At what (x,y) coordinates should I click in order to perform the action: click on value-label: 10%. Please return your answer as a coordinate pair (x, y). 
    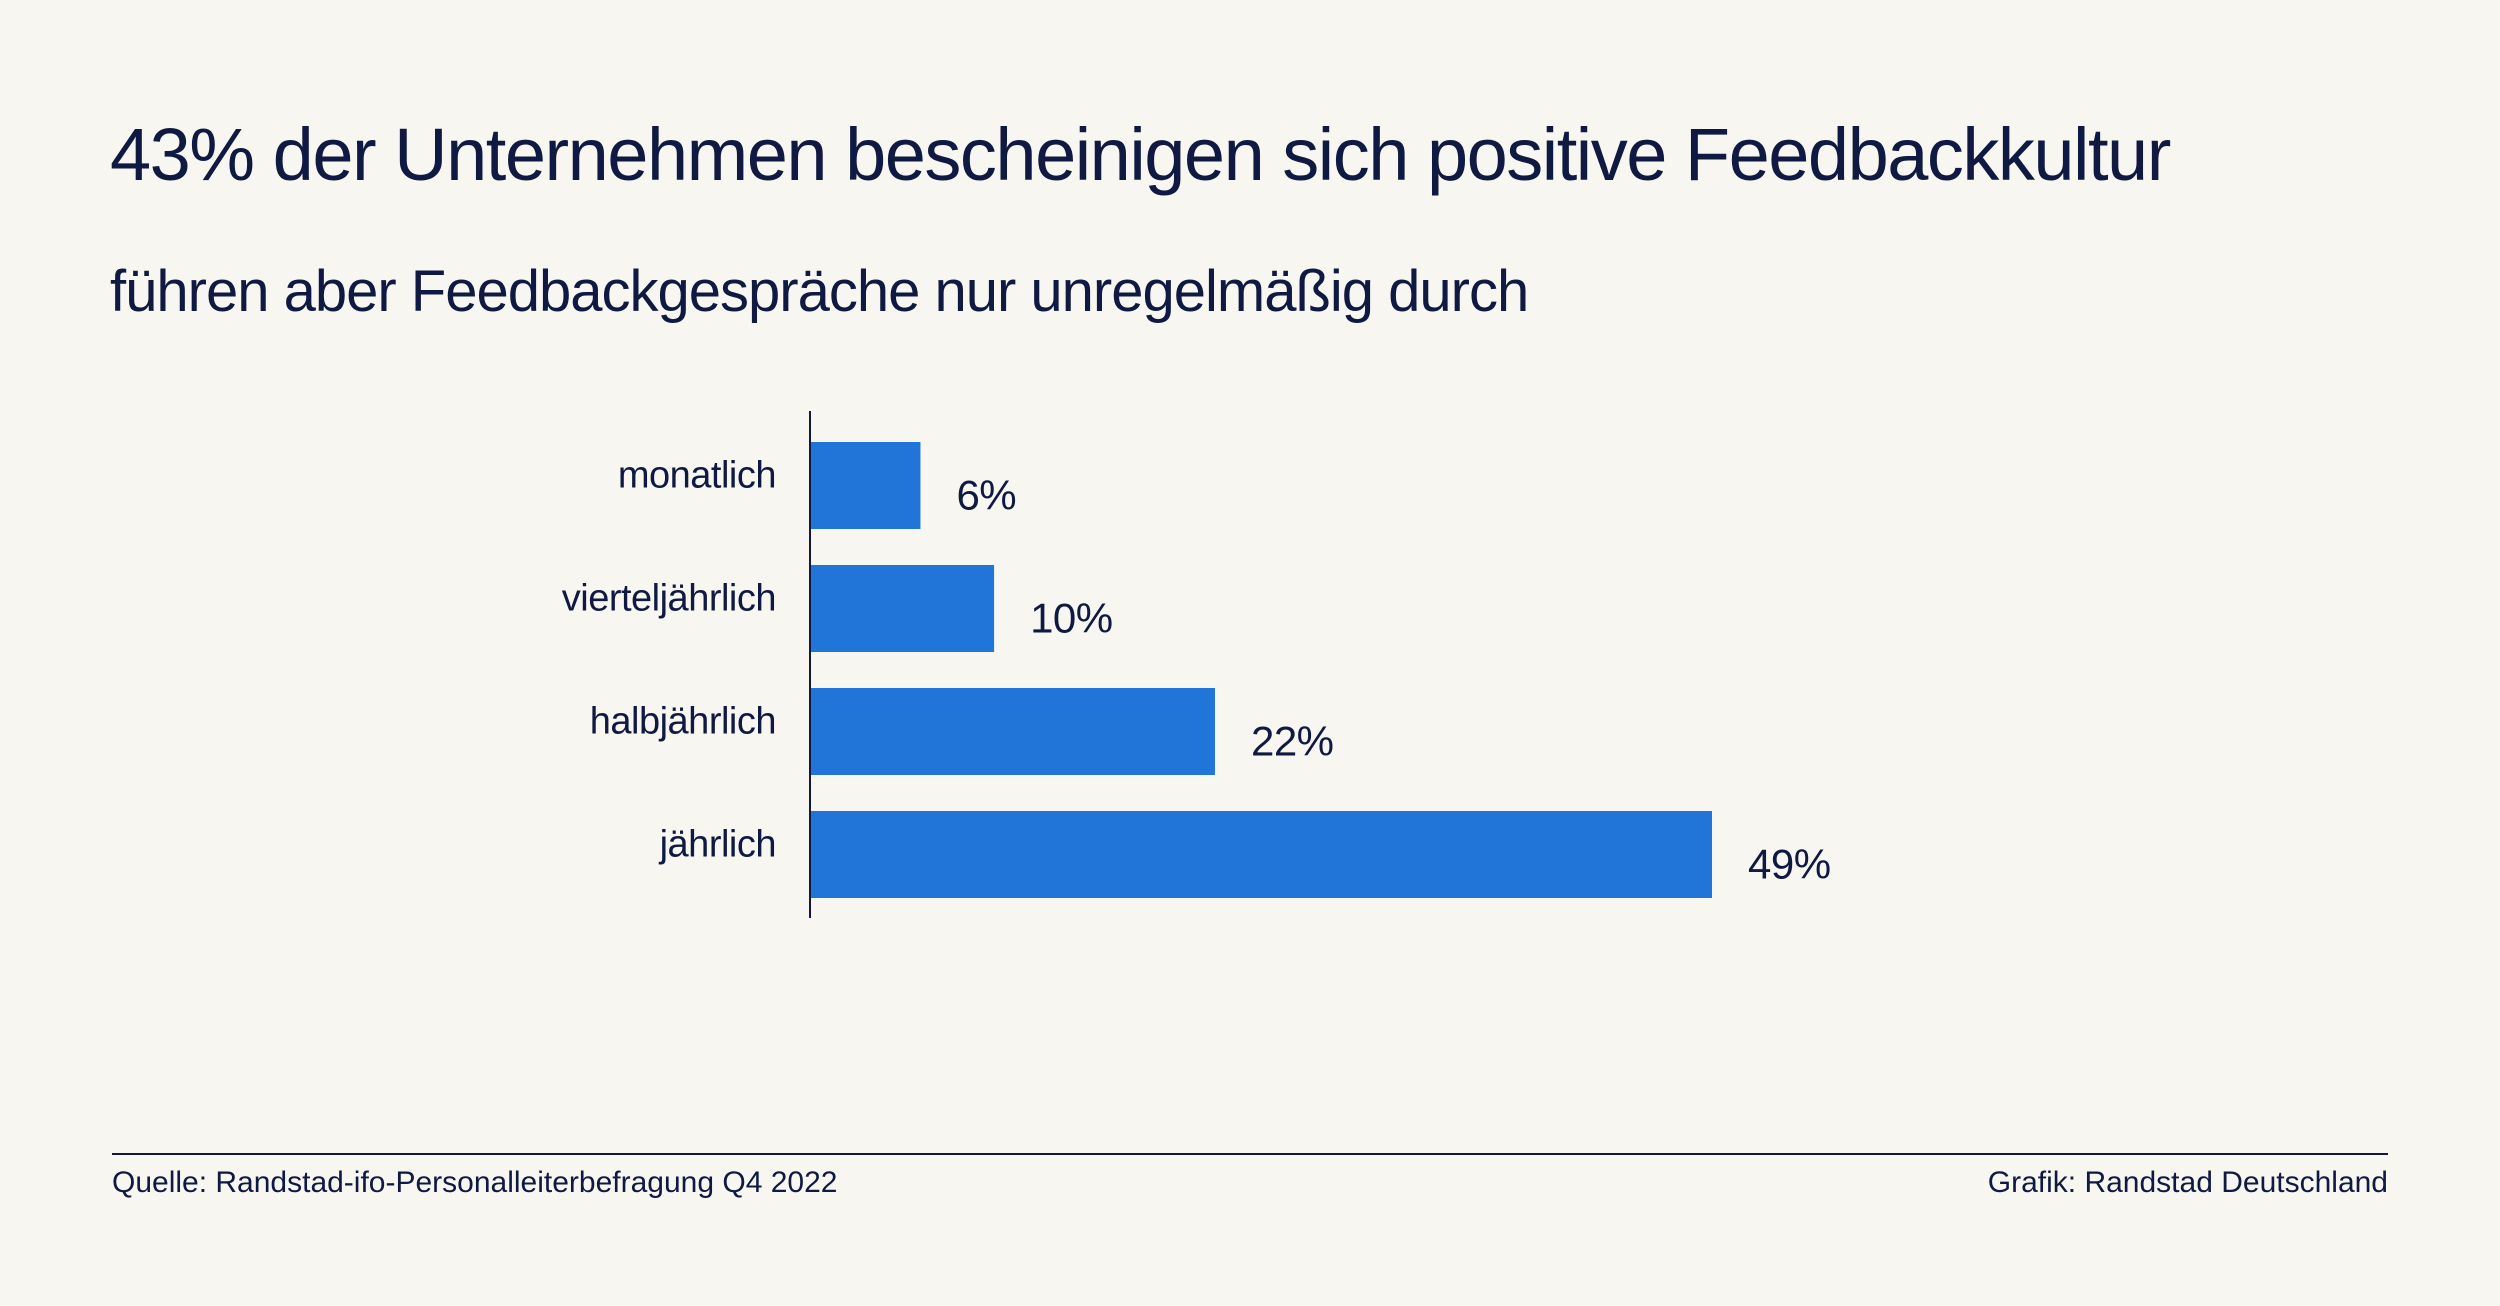
    Looking at the image, I should click on (1071, 618).